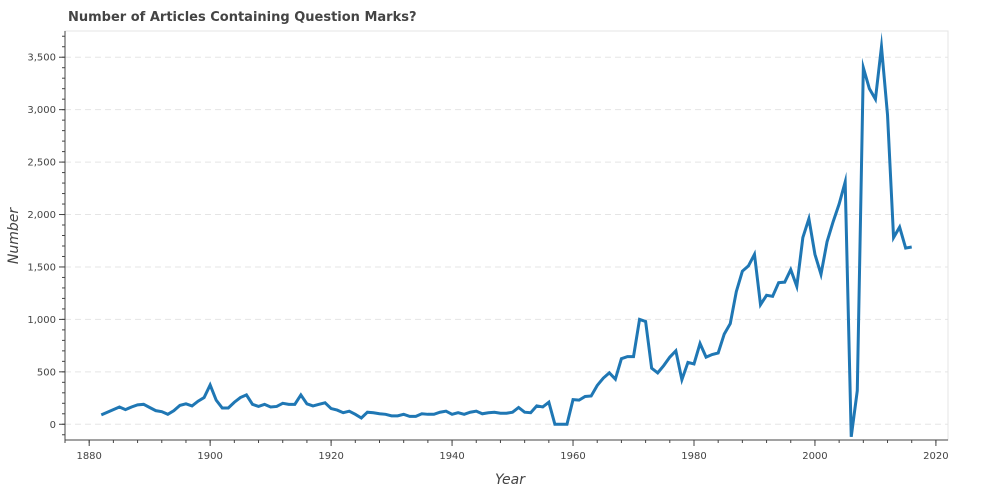 This screenshot has width=981, height=494. I want to click on x-tick-label: 1920, so click(330, 456).